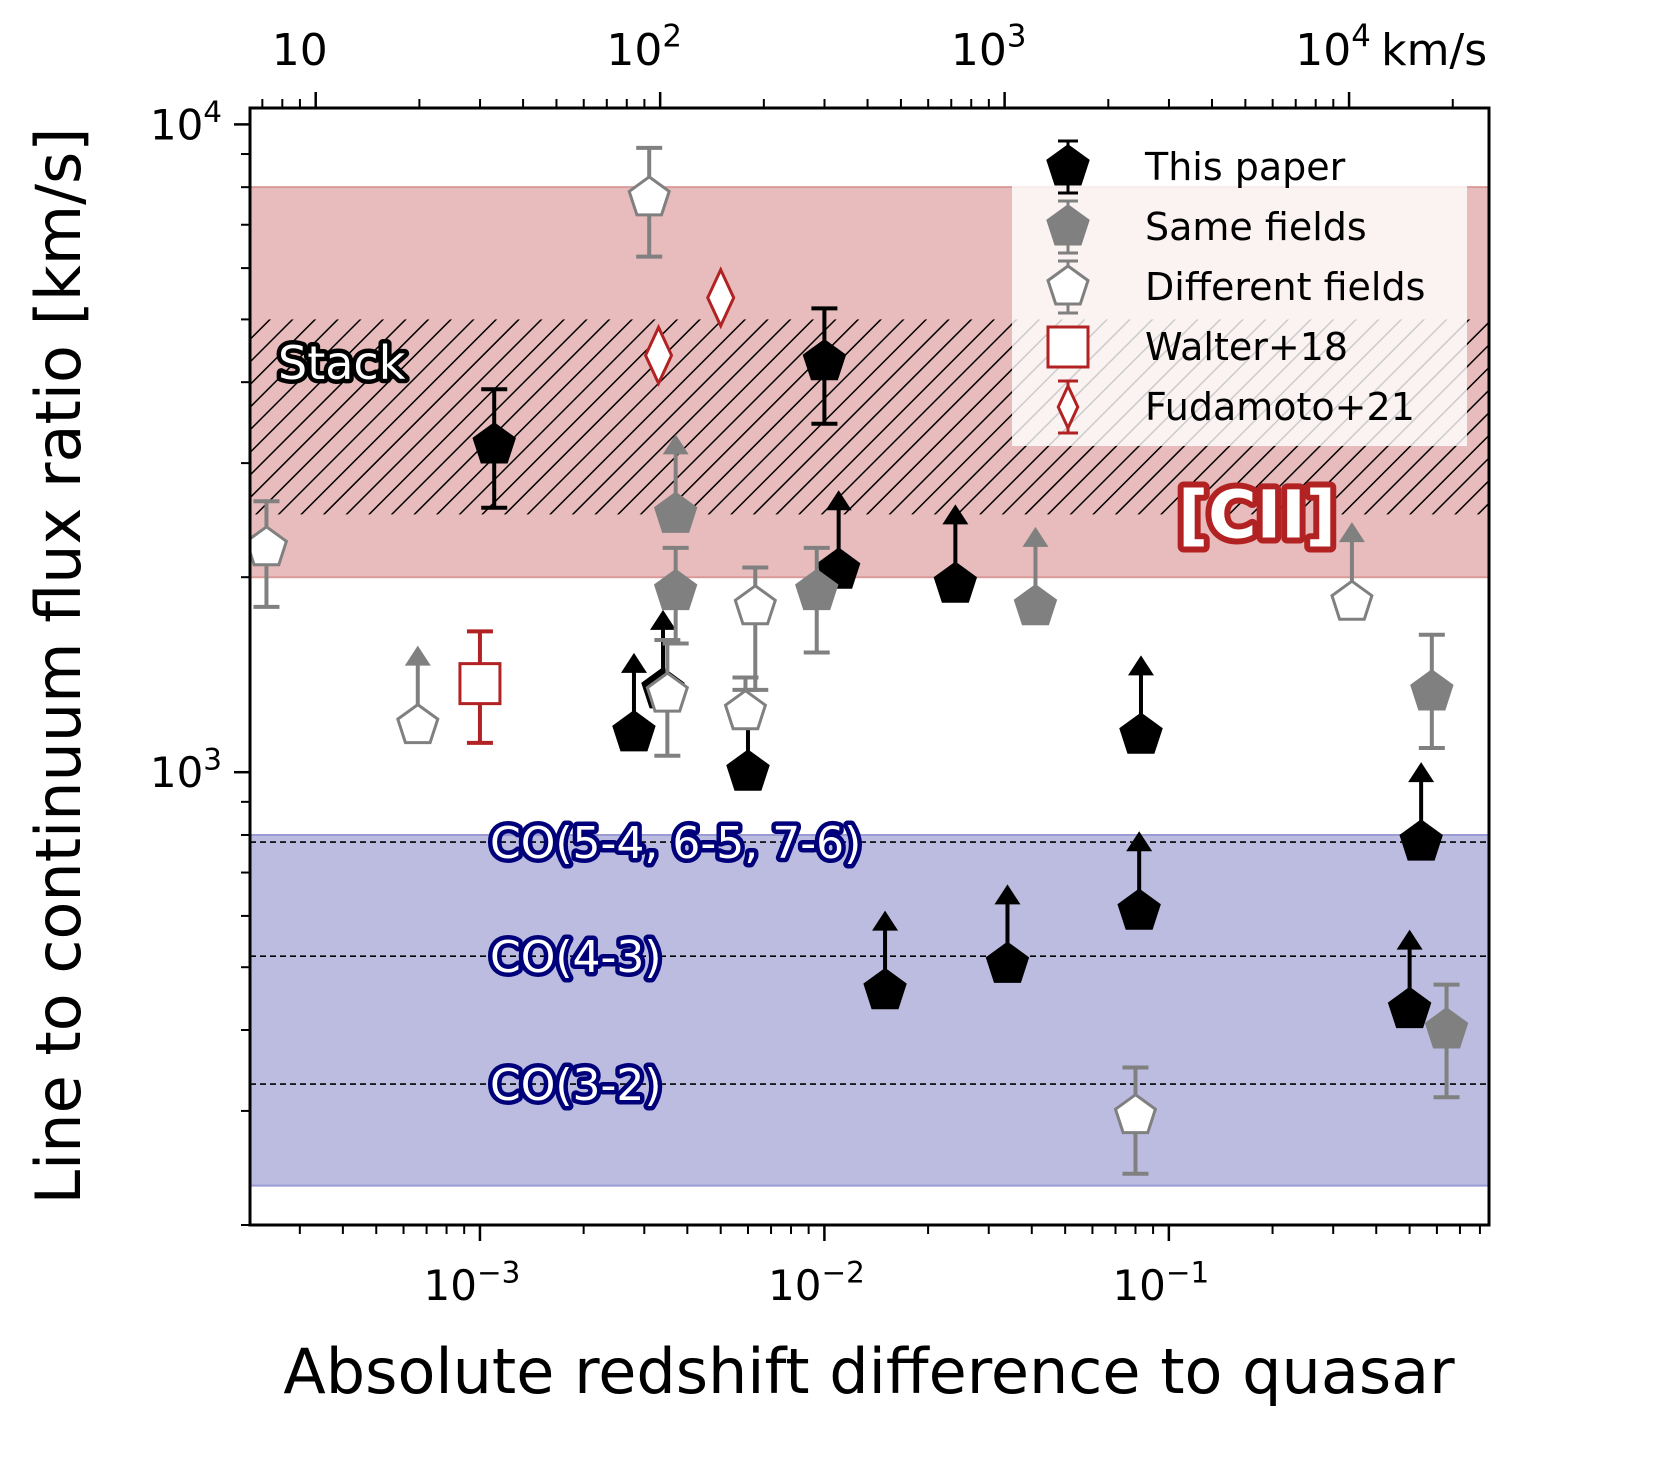 The width and height of the screenshot is (1661, 1476). What do you see at coordinates (1246, 347) in the screenshot?
I see `legend-label-walter18: Walter+18` at bounding box center [1246, 347].